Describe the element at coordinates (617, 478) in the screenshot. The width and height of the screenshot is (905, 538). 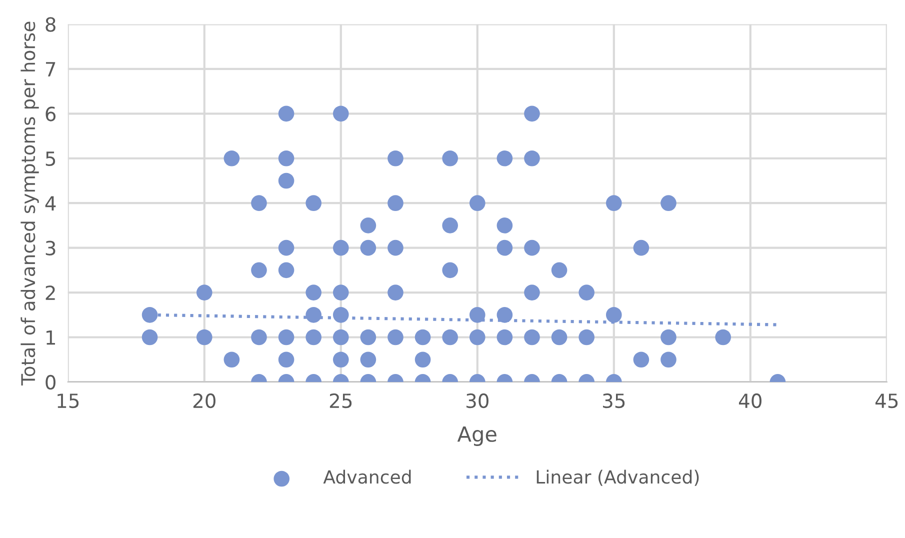
I see `legend-label: Linear (Advanced)` at that location.